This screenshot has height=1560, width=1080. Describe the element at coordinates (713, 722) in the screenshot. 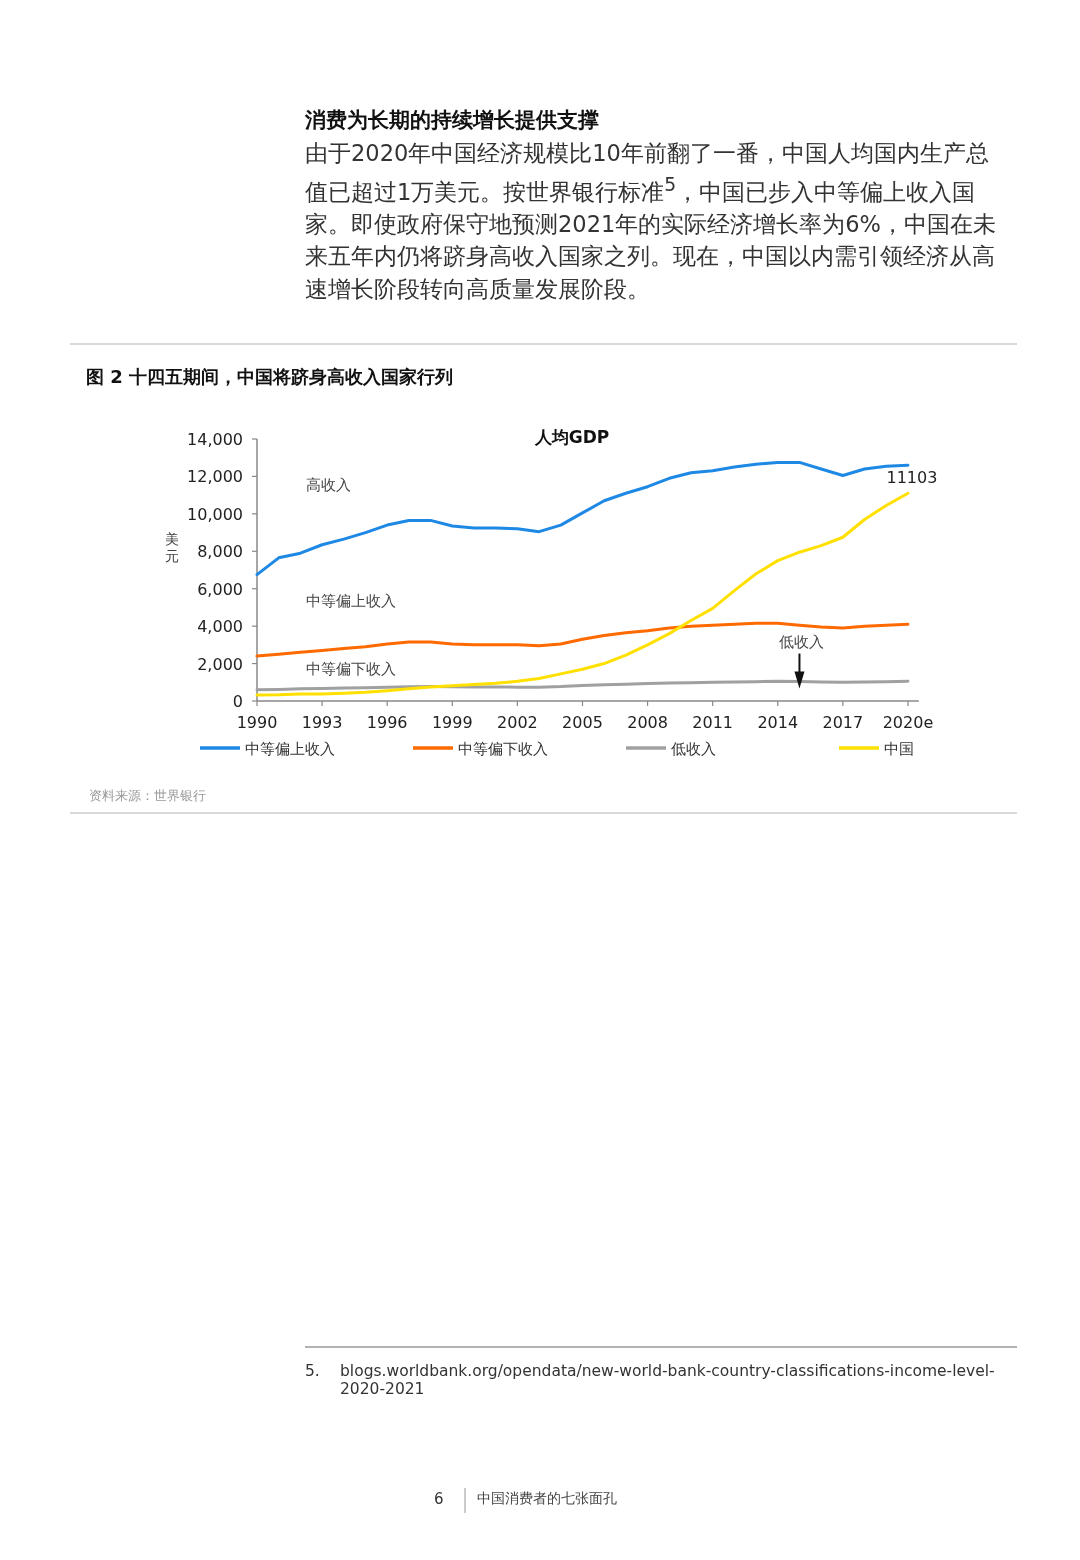

I see `x-tick-label: 2011` at that location.